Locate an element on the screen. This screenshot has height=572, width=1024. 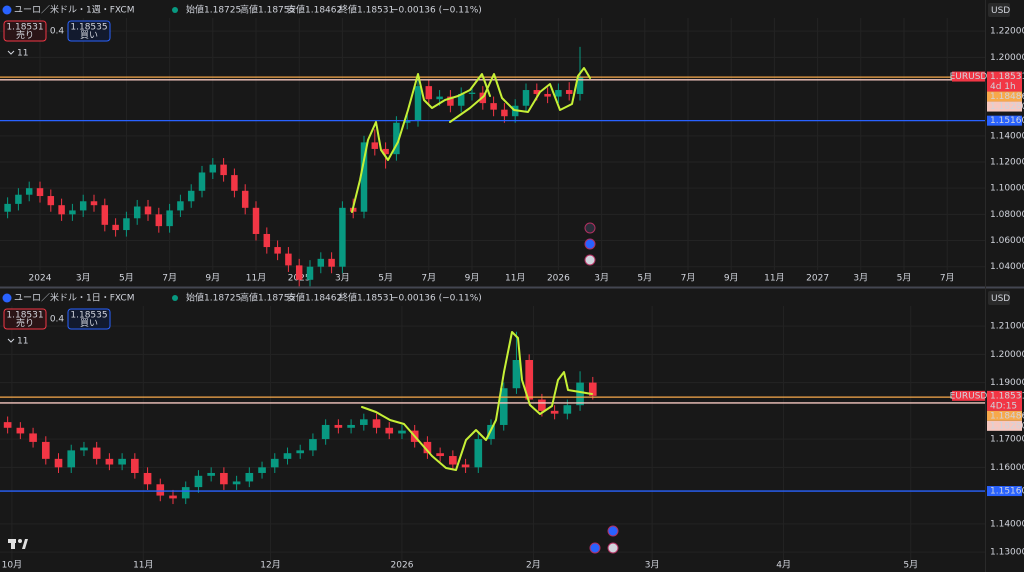
last-price-label: 1.18531 is located at coordinates (1007, 396).